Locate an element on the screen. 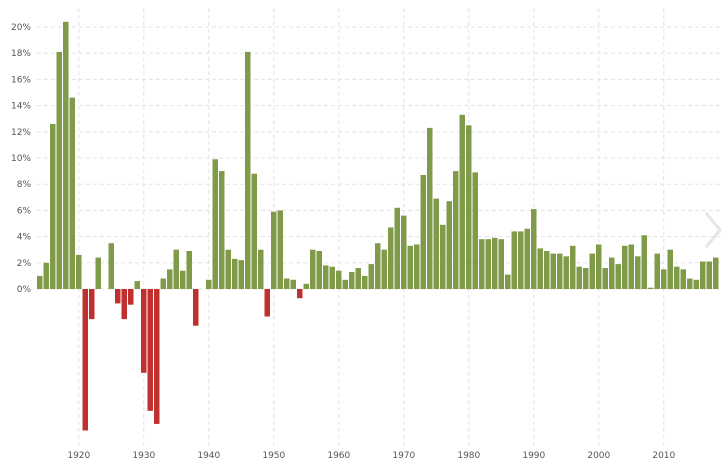 Image resolution: width=727 pixels, height=461 pixels. chevron-right-icon is located at coordinates (713, 230).